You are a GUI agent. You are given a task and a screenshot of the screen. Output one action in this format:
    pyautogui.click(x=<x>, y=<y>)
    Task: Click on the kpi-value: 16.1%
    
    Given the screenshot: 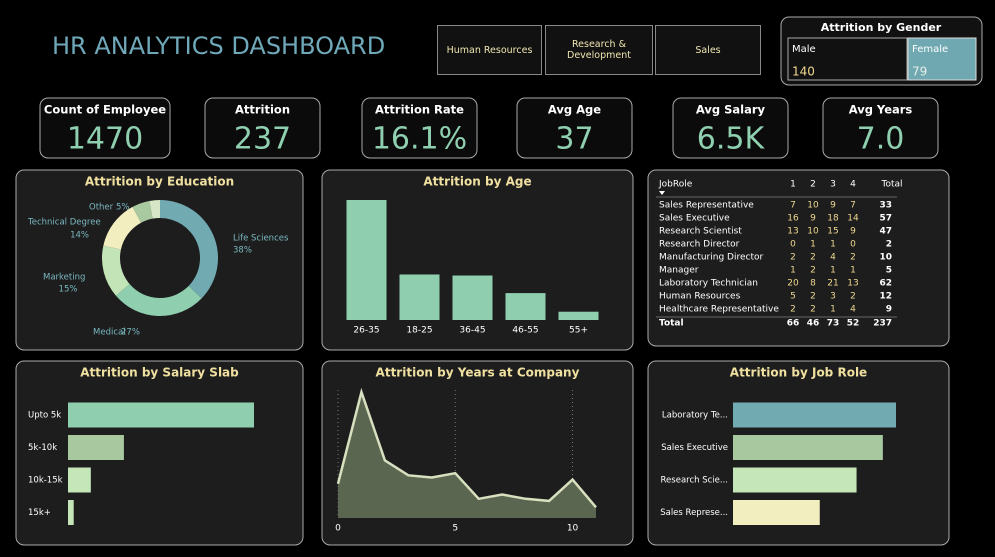 What is the action you would take?
    pyautogui.click(x=419, y=139)
    